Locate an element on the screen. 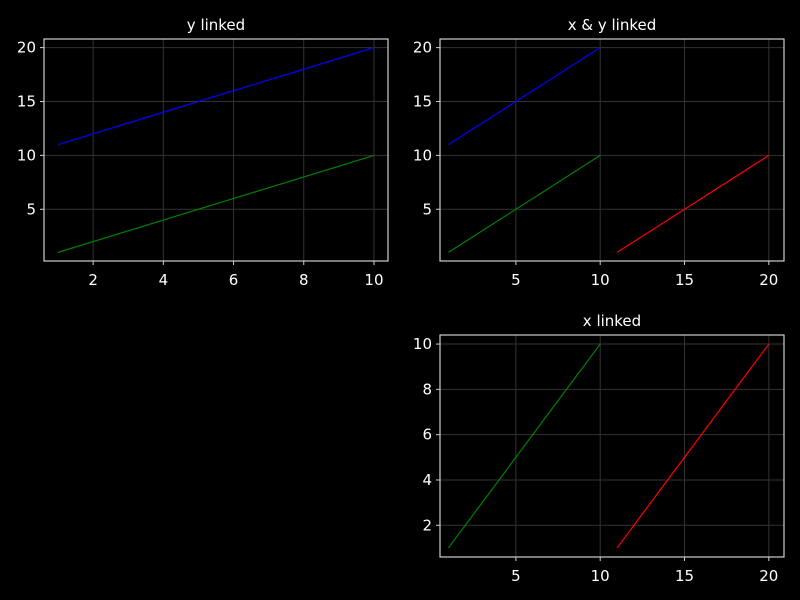 Image resolution: width=800 pixels, height=600 pixels. chart-title: x linked is located at coordinates (612, 321).